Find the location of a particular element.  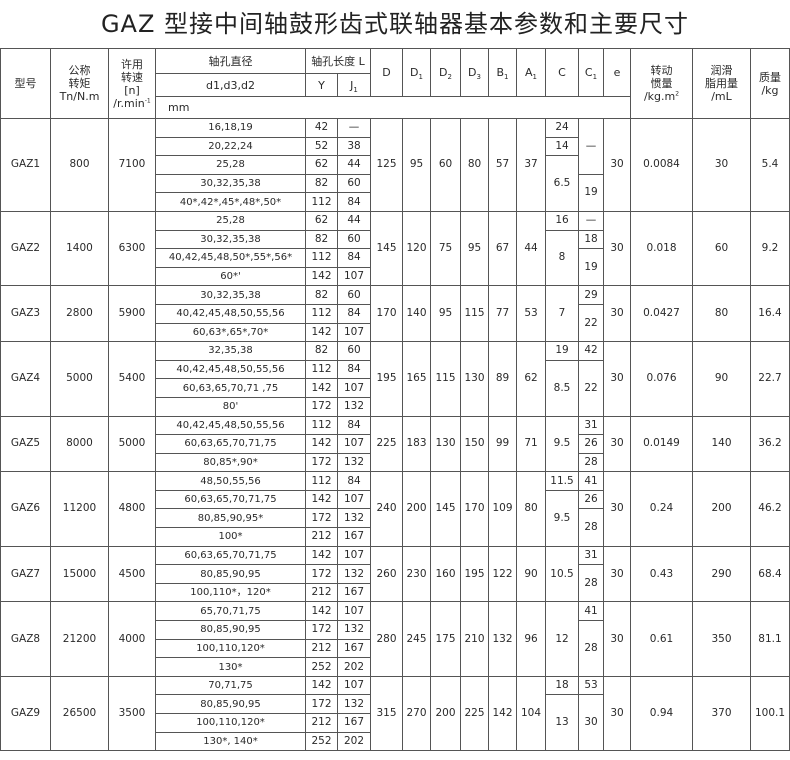

grease-cell: 80 is located at coordinates (721, 314).